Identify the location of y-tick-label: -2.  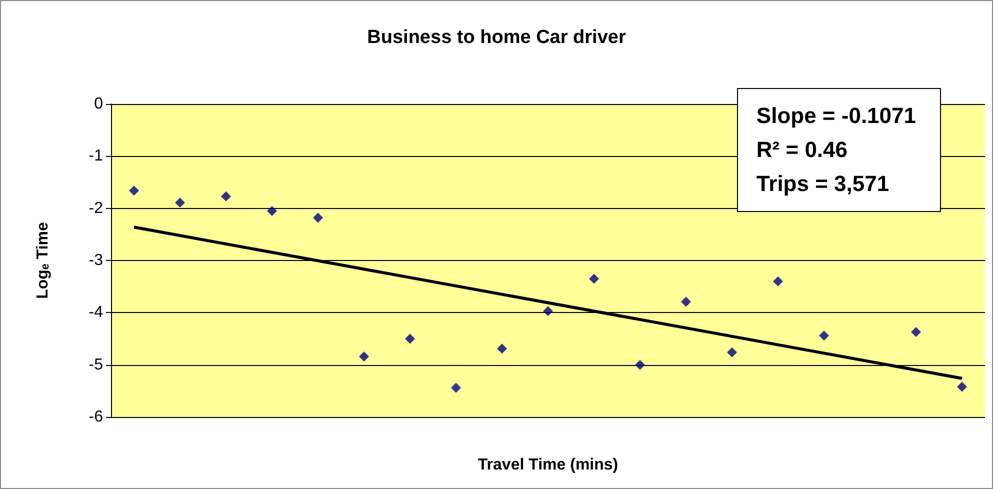
(96, 208).